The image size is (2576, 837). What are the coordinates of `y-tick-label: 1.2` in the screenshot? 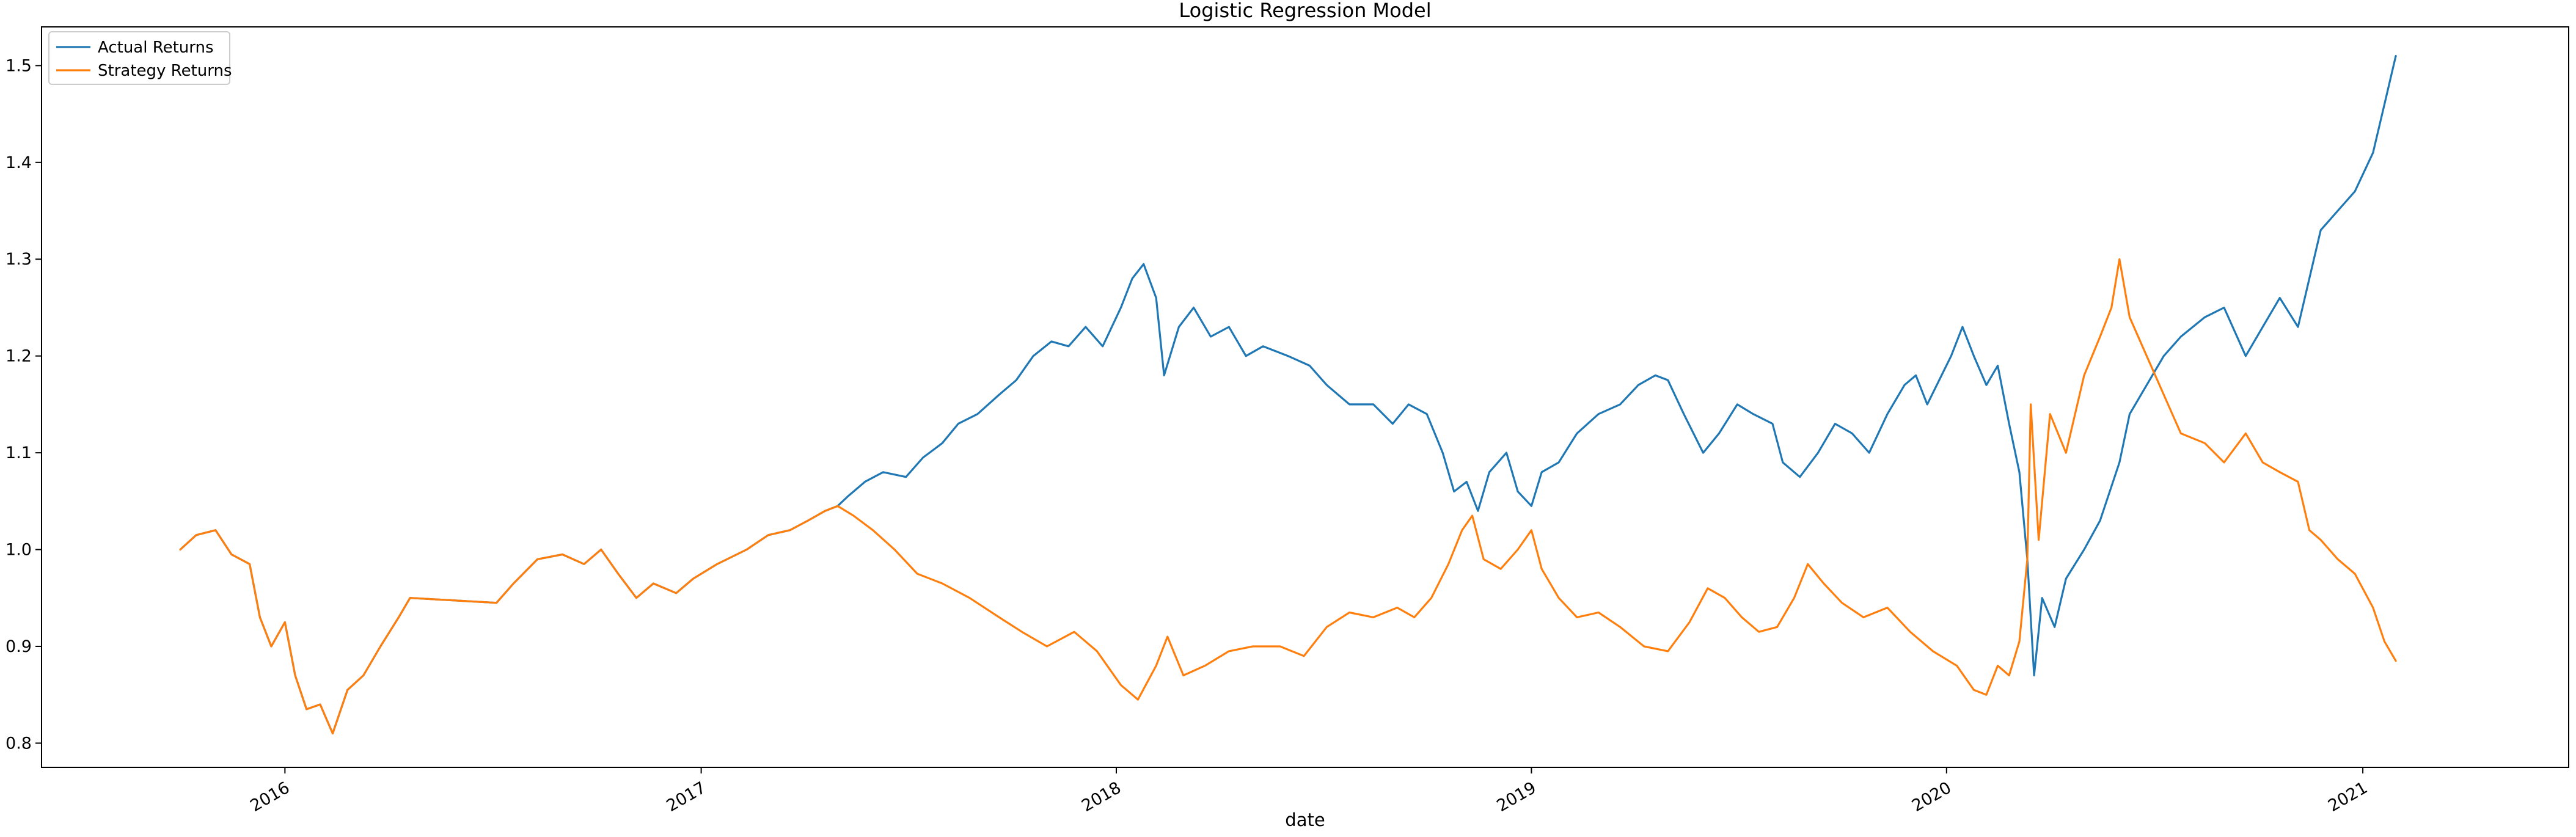 It's located at (18, 356).